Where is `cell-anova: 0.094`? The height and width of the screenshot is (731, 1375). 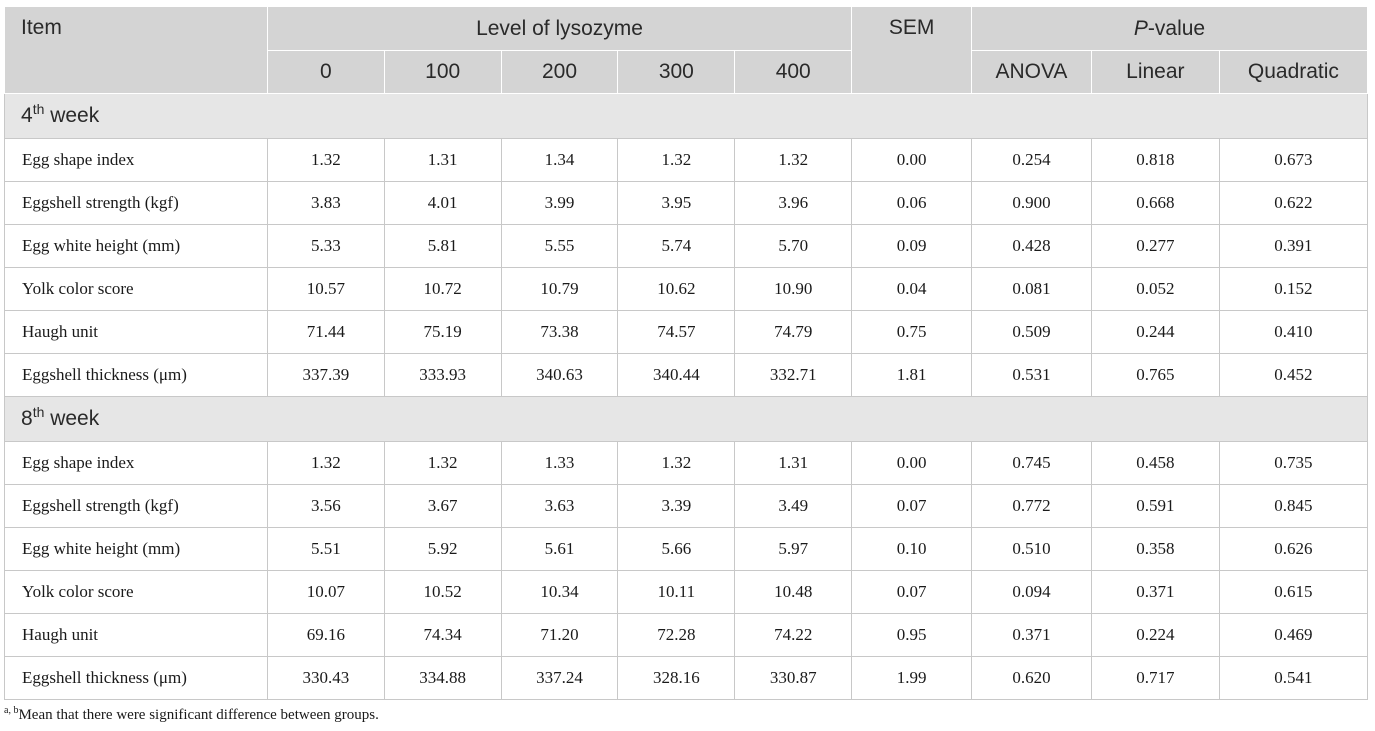
cell-anova: 0.094 is located at coordinates (1031, 592).